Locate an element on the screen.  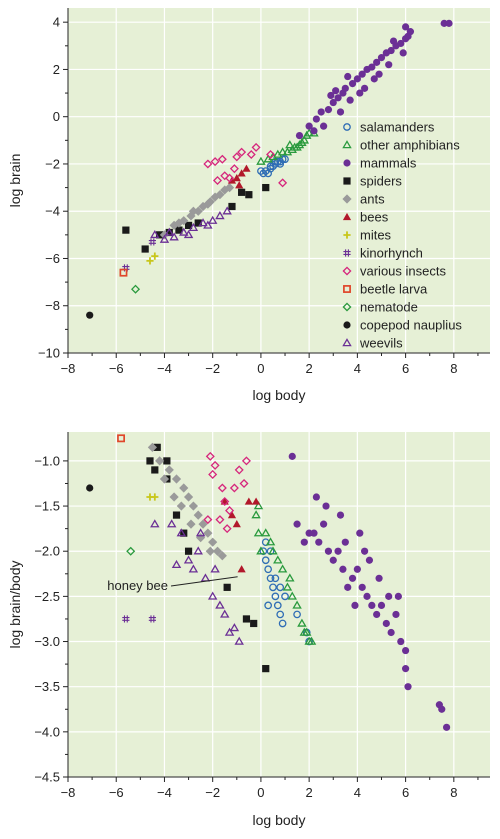
x-tick-label: 0 is located at coordinates (260, 368).